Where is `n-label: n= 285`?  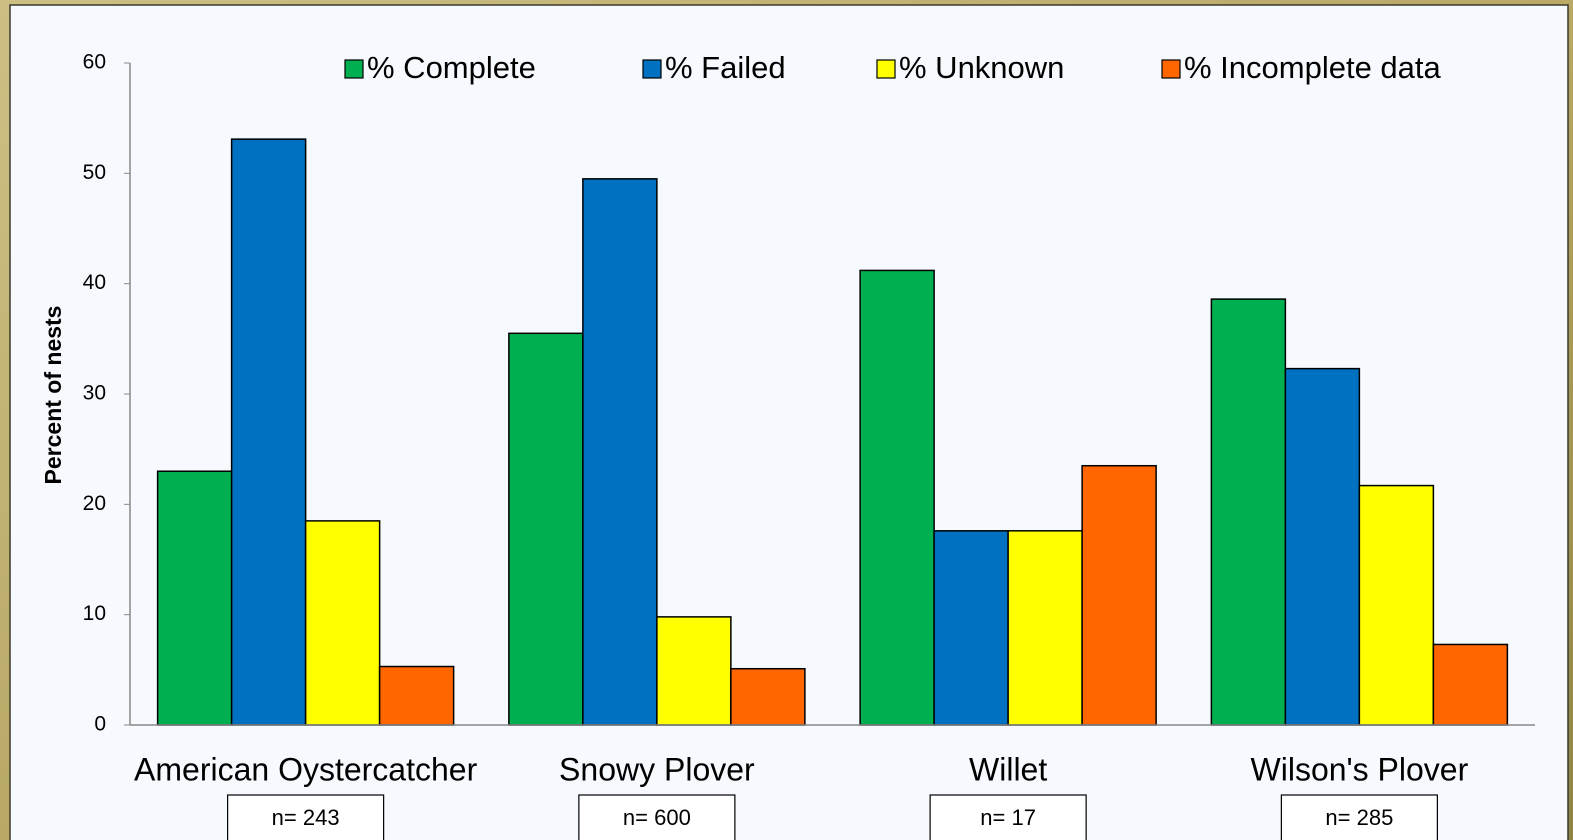 n-label: n= 285 is located at coordinates (1359, 817).